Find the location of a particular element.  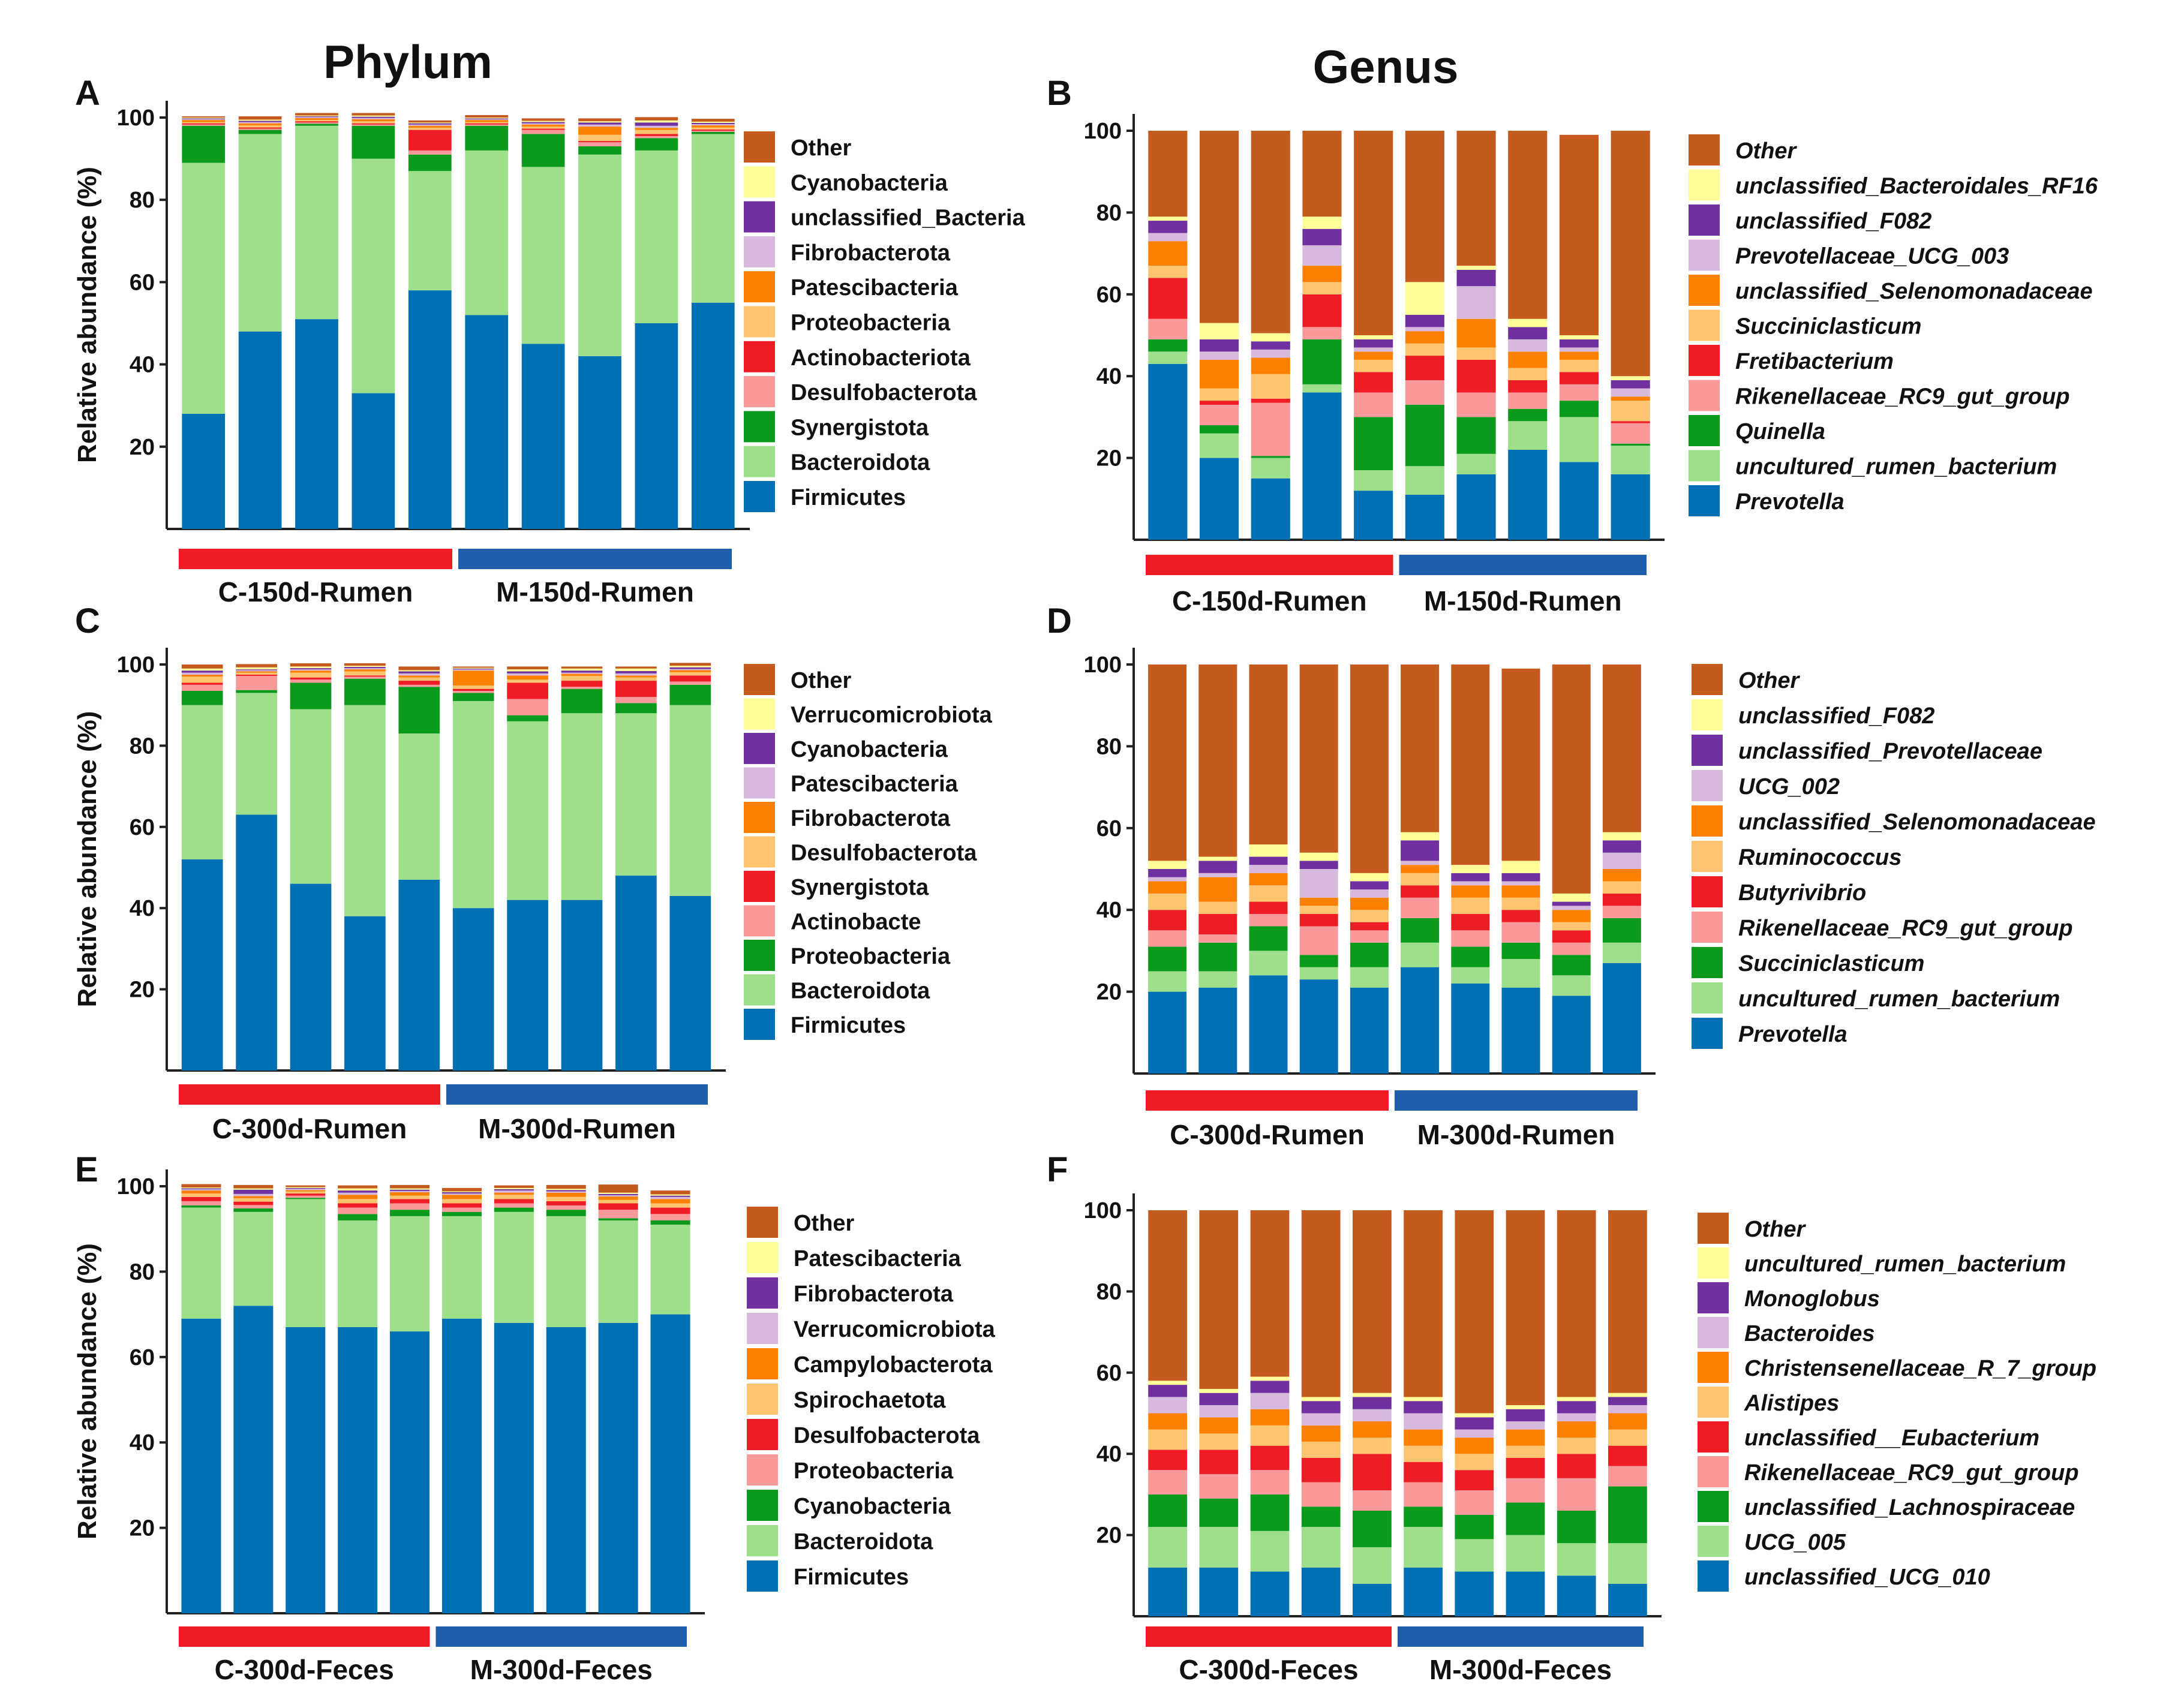

group-label: M-300d-Rumen is located at coordinates (1516, 1134).